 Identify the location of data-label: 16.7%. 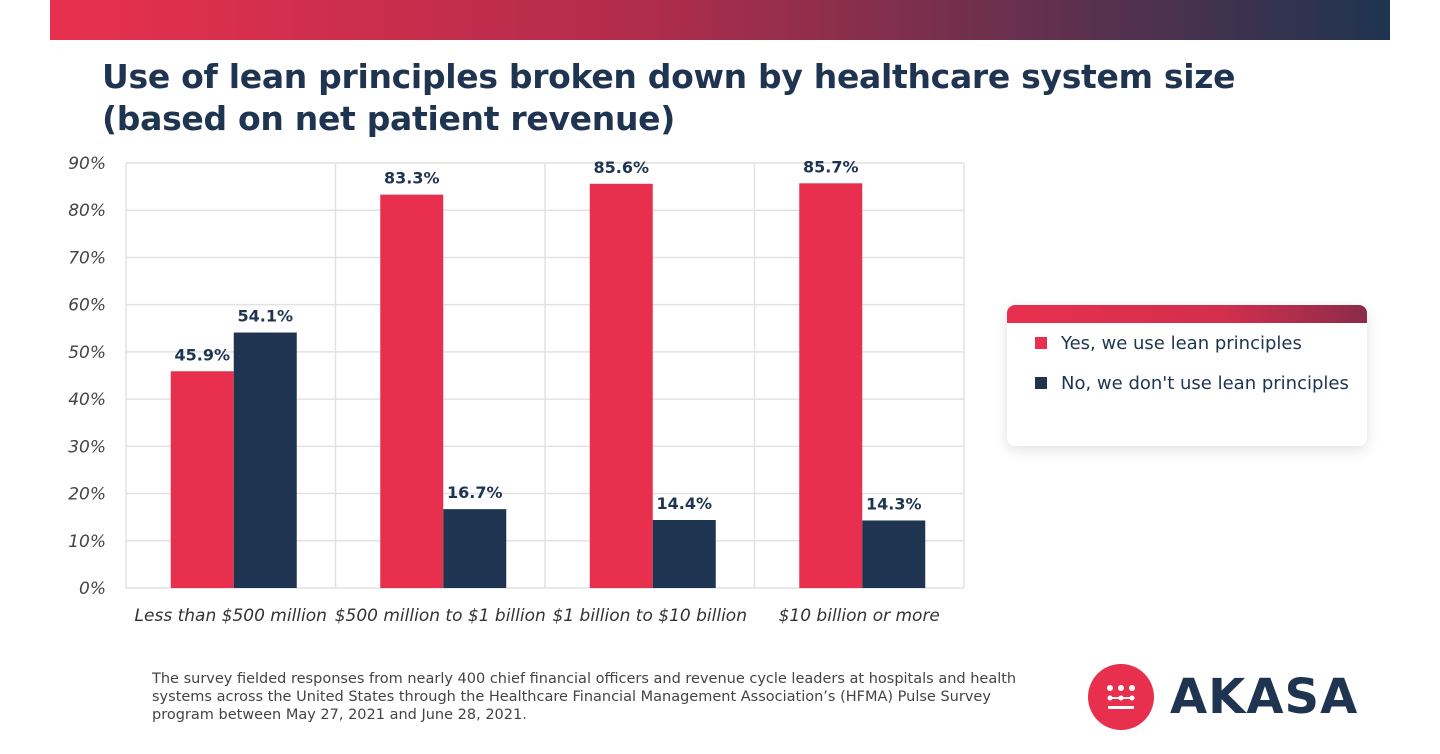
(475, 492).